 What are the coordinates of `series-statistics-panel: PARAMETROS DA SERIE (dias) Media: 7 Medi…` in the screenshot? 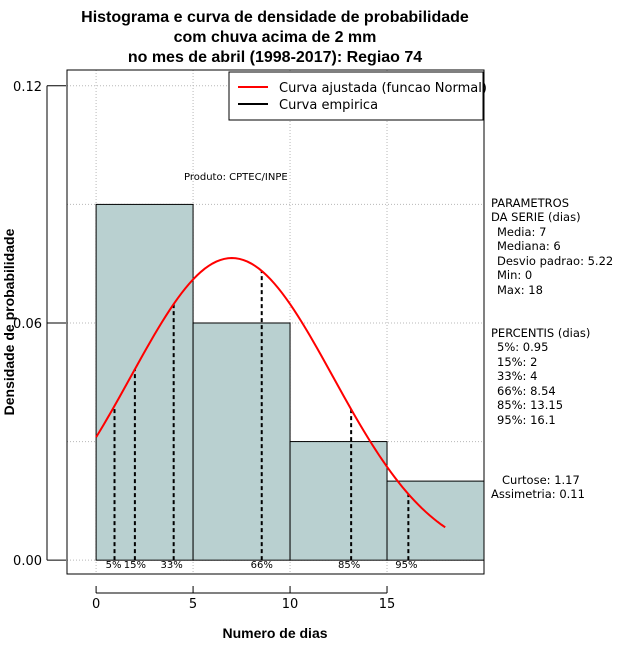 It's located at (552, 348).